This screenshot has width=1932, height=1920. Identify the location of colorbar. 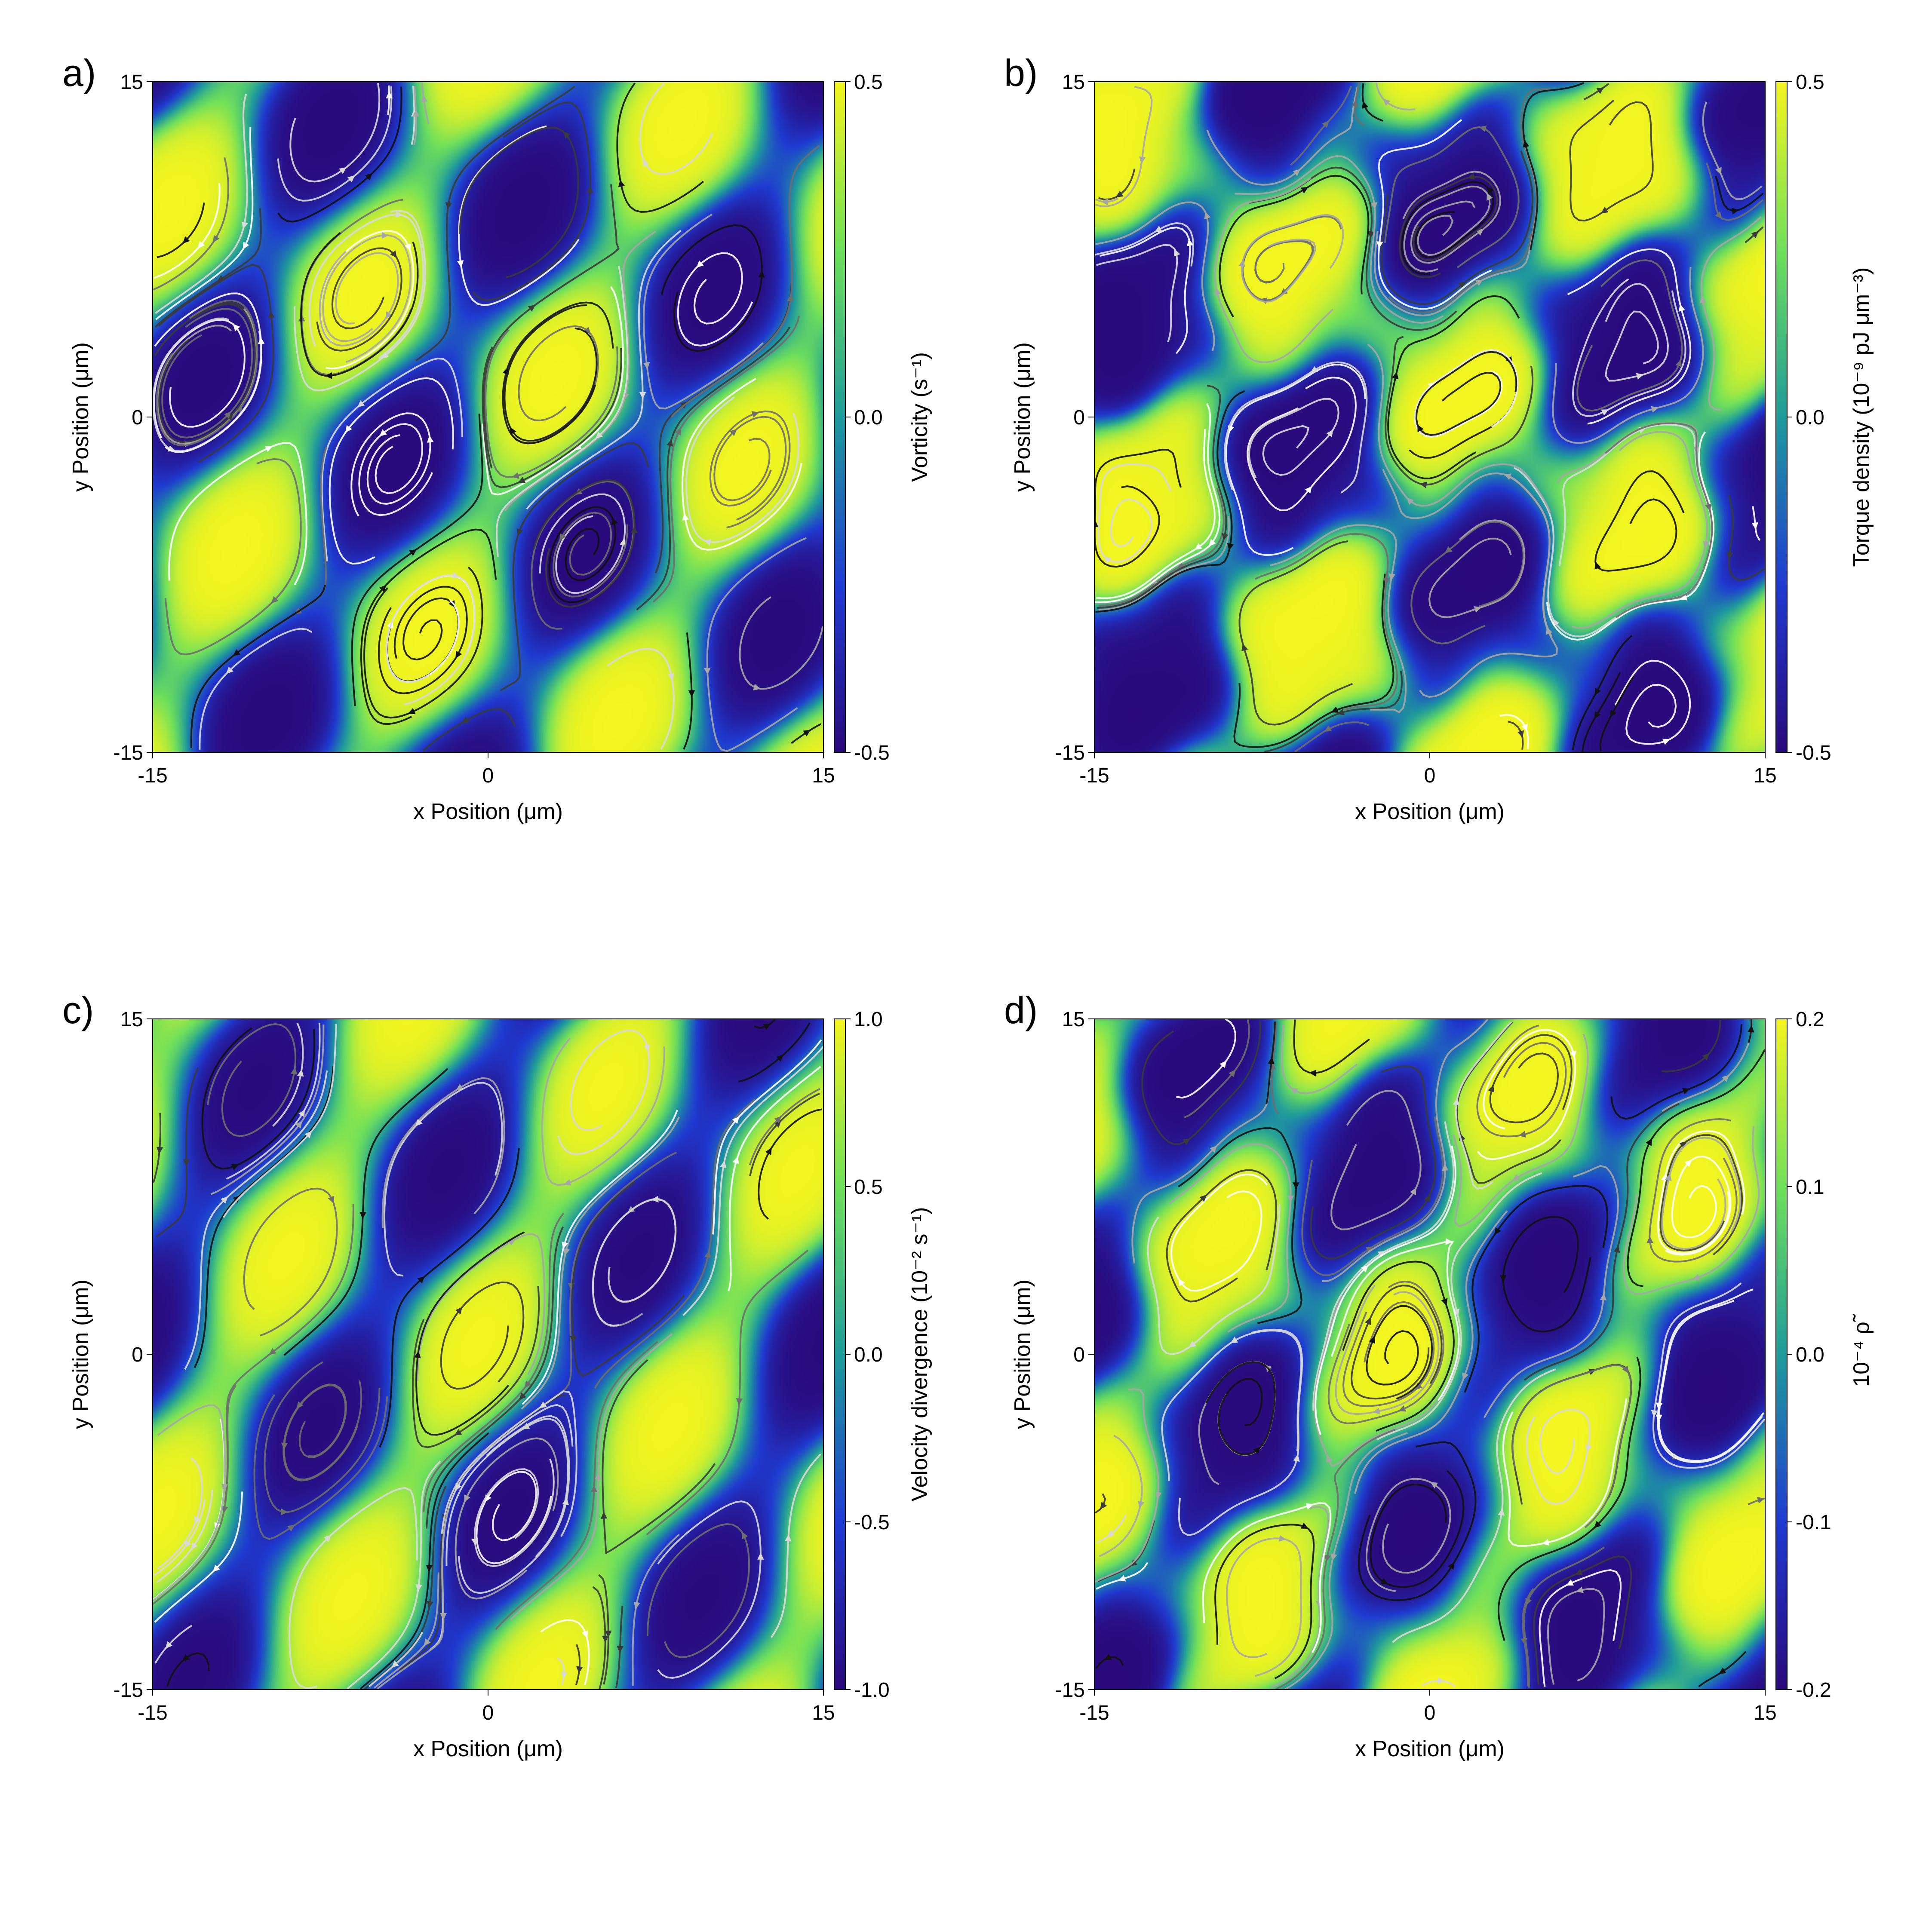
(1781, 1354).